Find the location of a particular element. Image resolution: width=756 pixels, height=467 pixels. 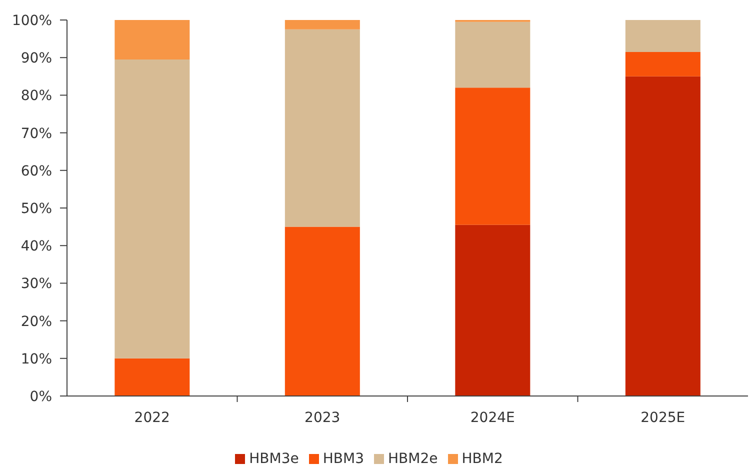

legend-label: HBM2 is located at coordinates (482, 459).